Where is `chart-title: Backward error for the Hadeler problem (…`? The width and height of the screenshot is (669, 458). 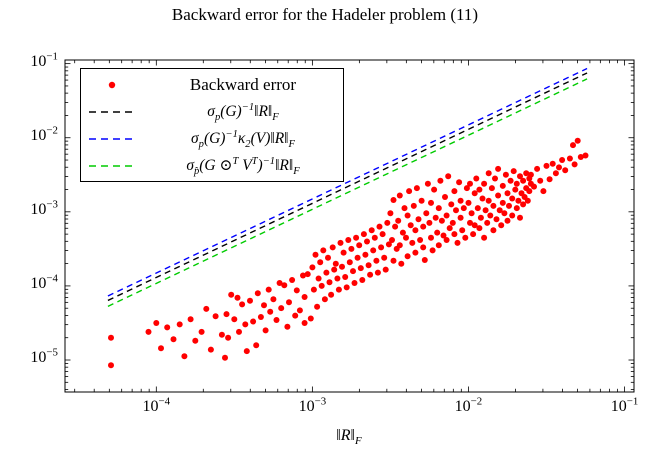
chart-title: Backward error for the Hadeler problem (… is located at coordinates (325, 14).